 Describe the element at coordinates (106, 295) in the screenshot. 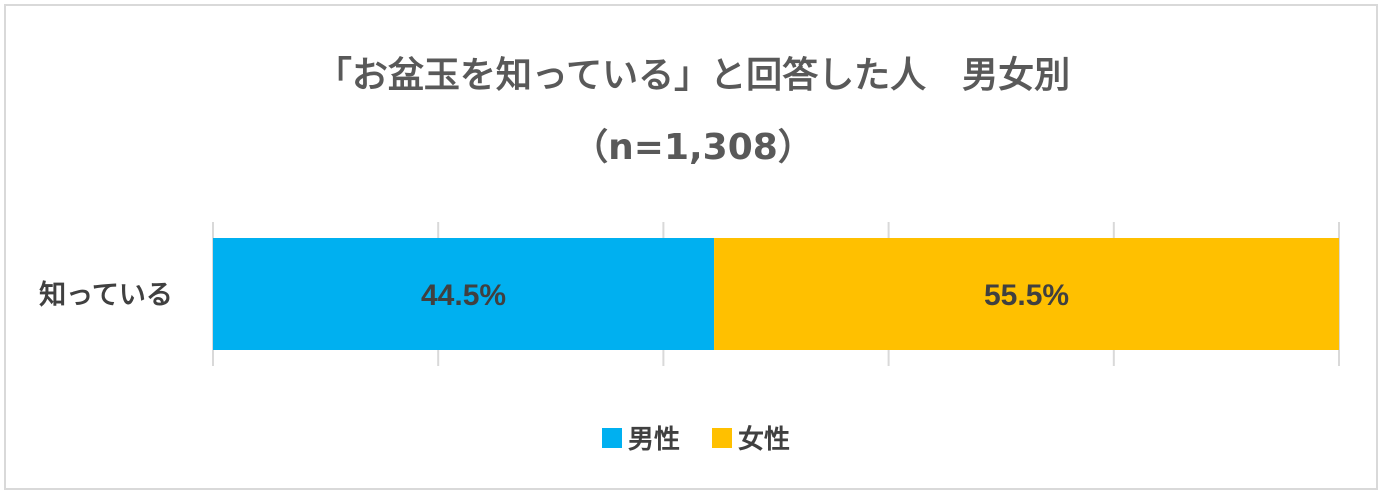

I see `category-label: 知っている` at that location.